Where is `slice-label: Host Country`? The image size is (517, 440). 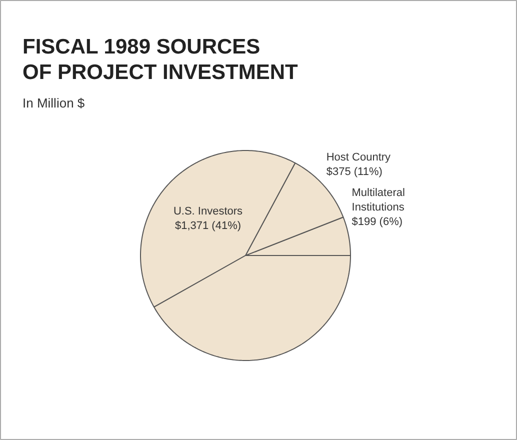 slice-label: Host Country is located at coordinates (359, 157).